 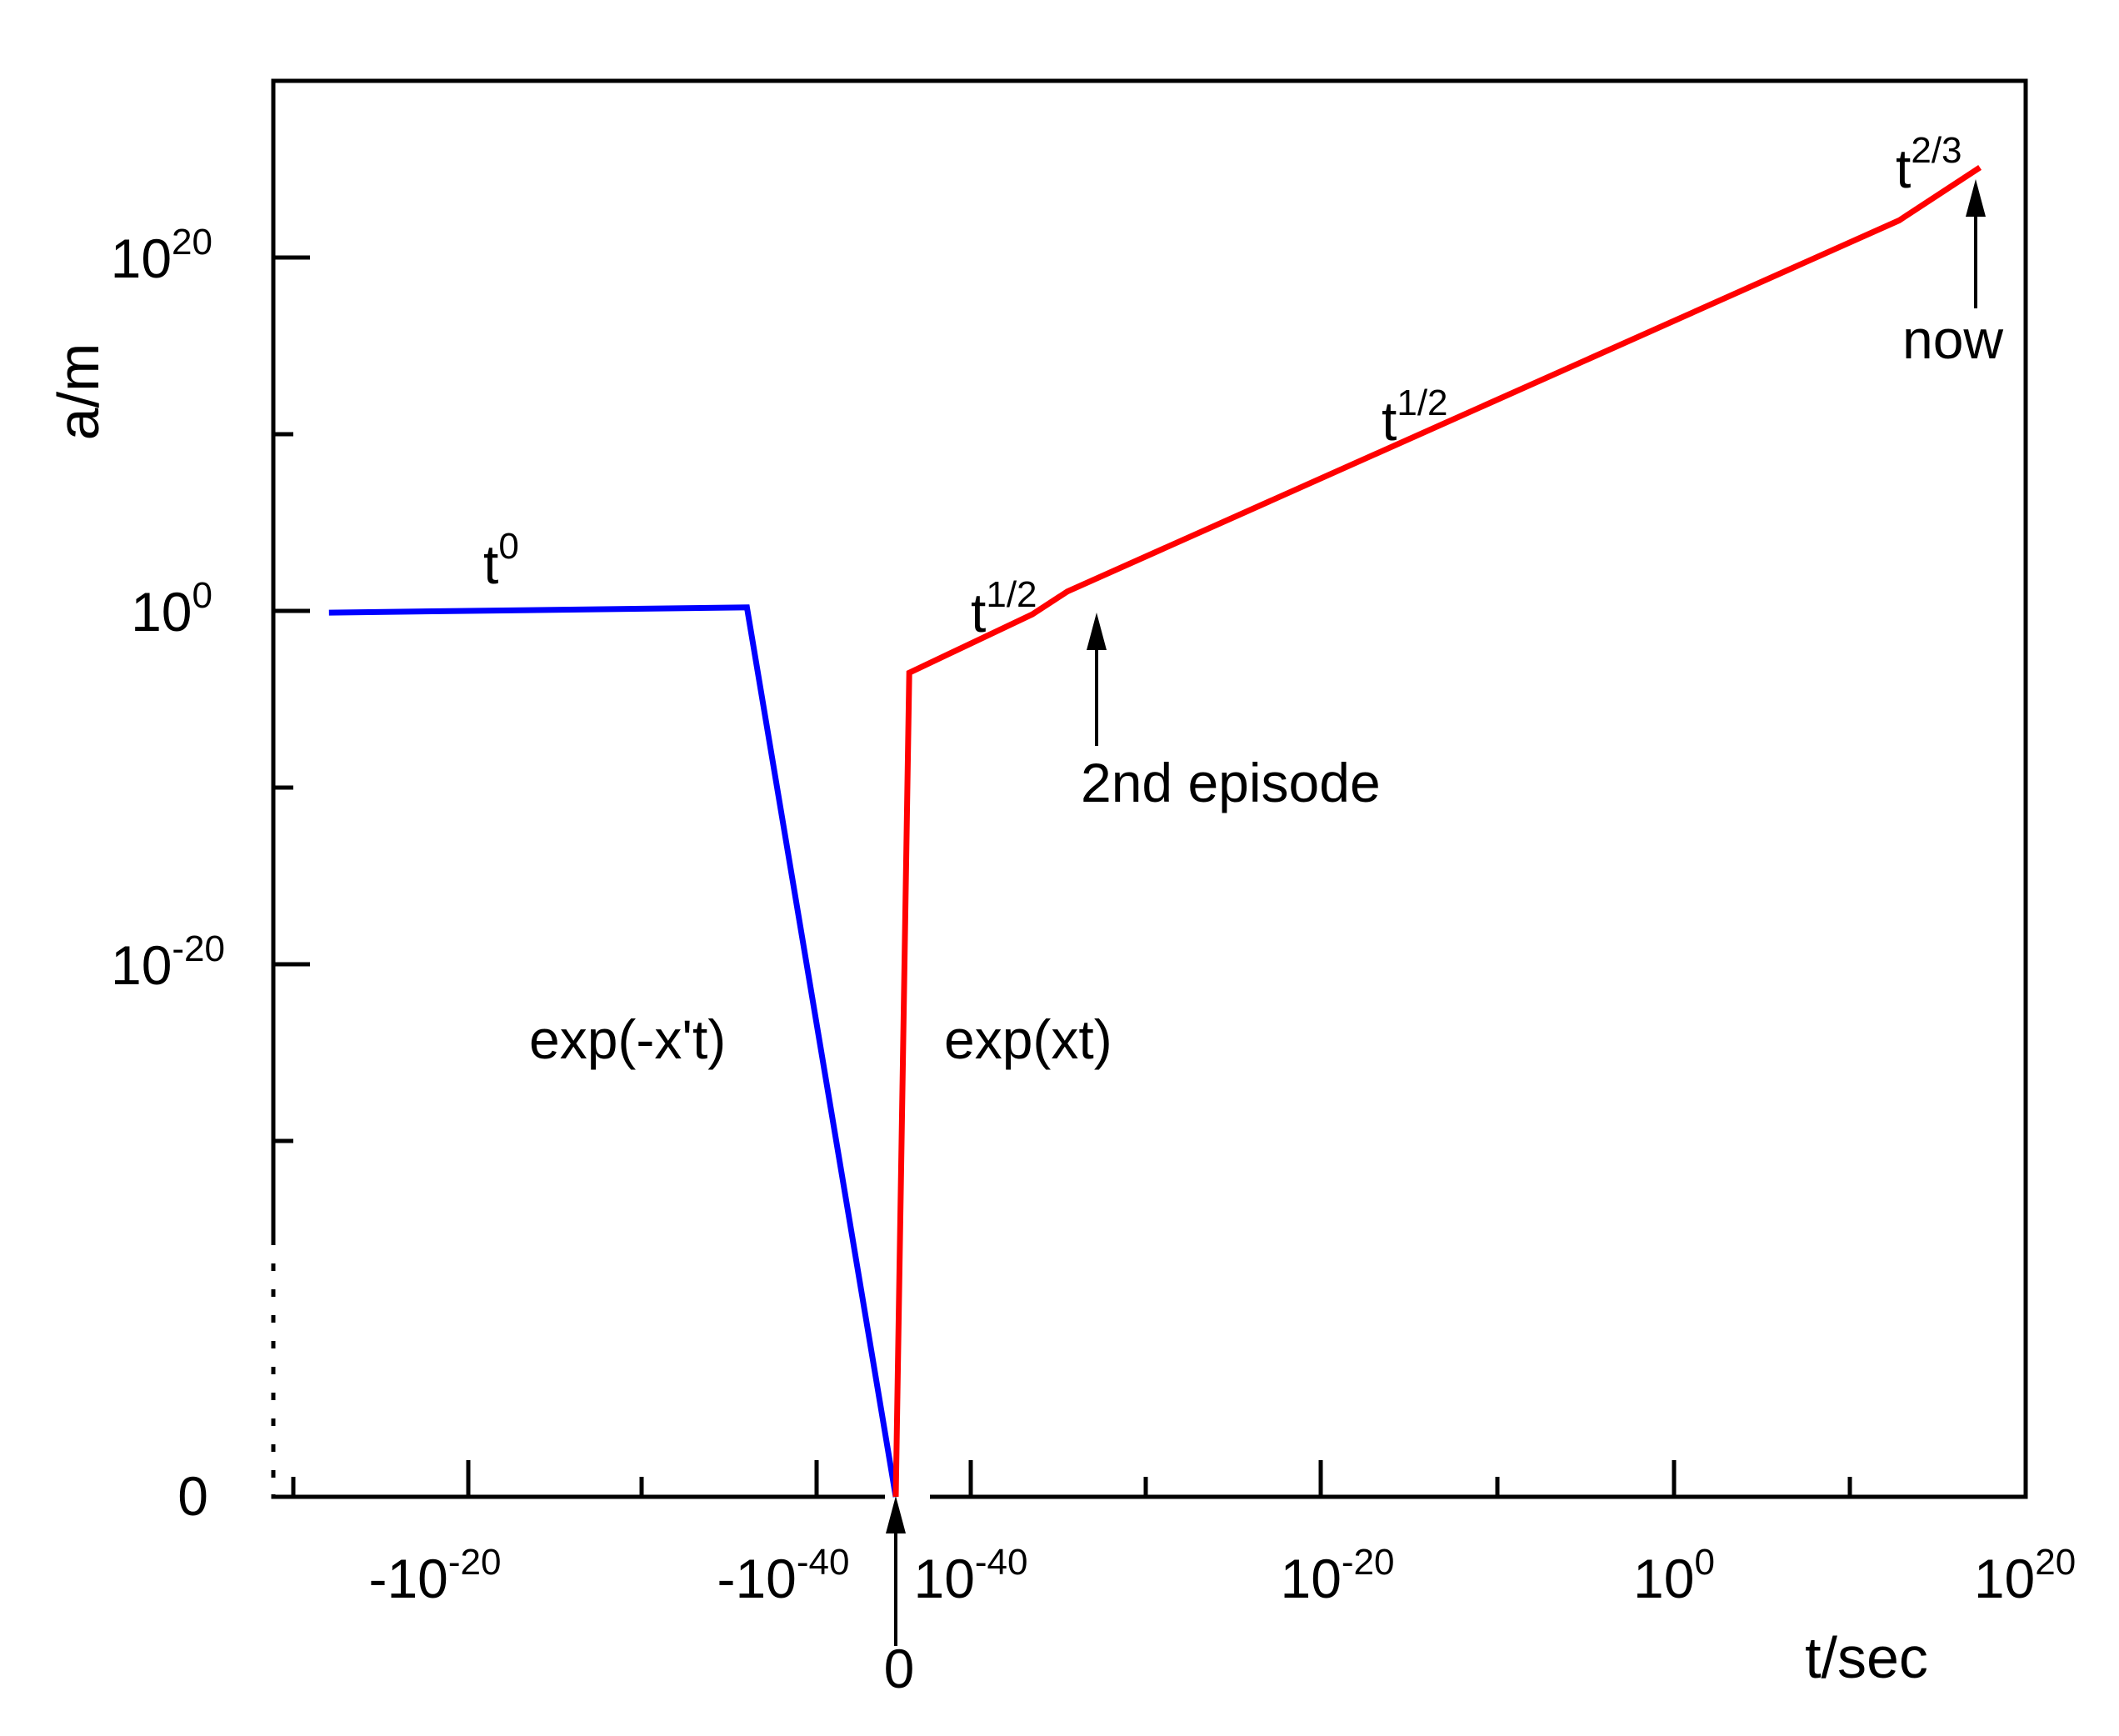 I want to click on x-tick-label: 100, so click(x=1674, y=1576).